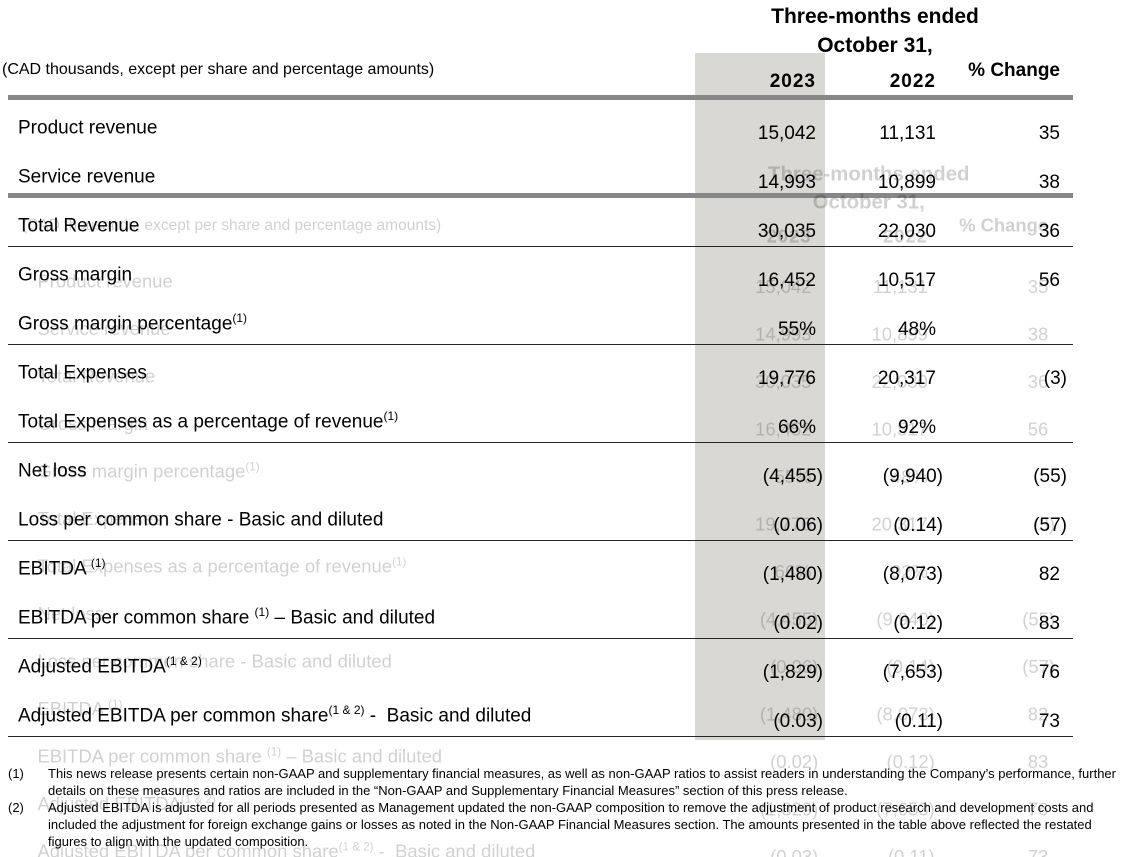  Describe the element at coordinates (786, 231) in the screenshot. I see `value-2023: 30,035` at that location.